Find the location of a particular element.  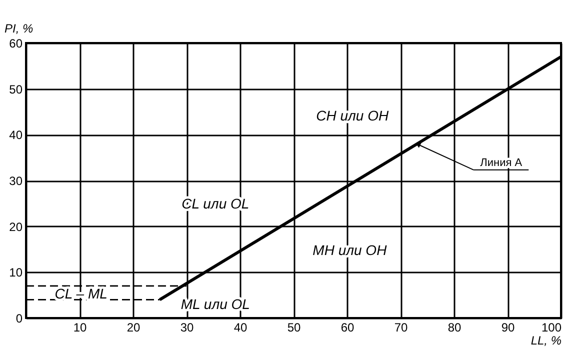

x-tick-label: 40 is located at coordinates (241, 327).